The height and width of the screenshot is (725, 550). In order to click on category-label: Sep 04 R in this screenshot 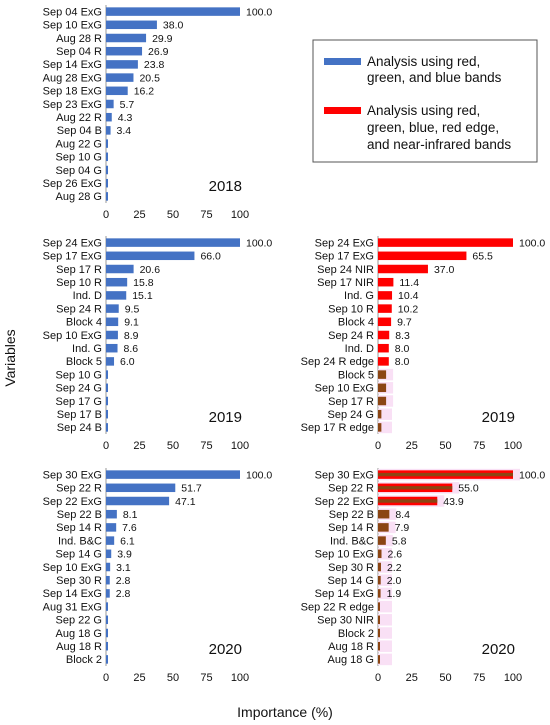, I will do `click(79, 52)`.